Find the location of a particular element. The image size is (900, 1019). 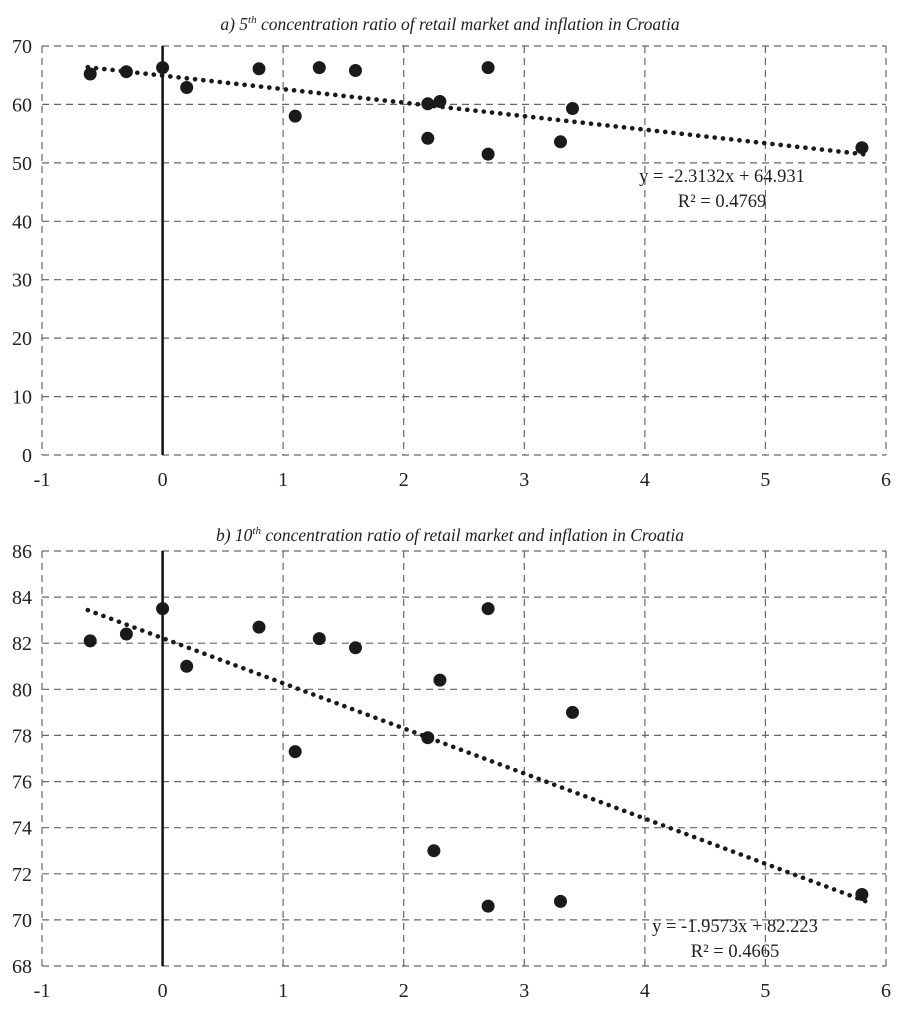

chart-a-title-superscript: th is located at coordinates (252, 20).